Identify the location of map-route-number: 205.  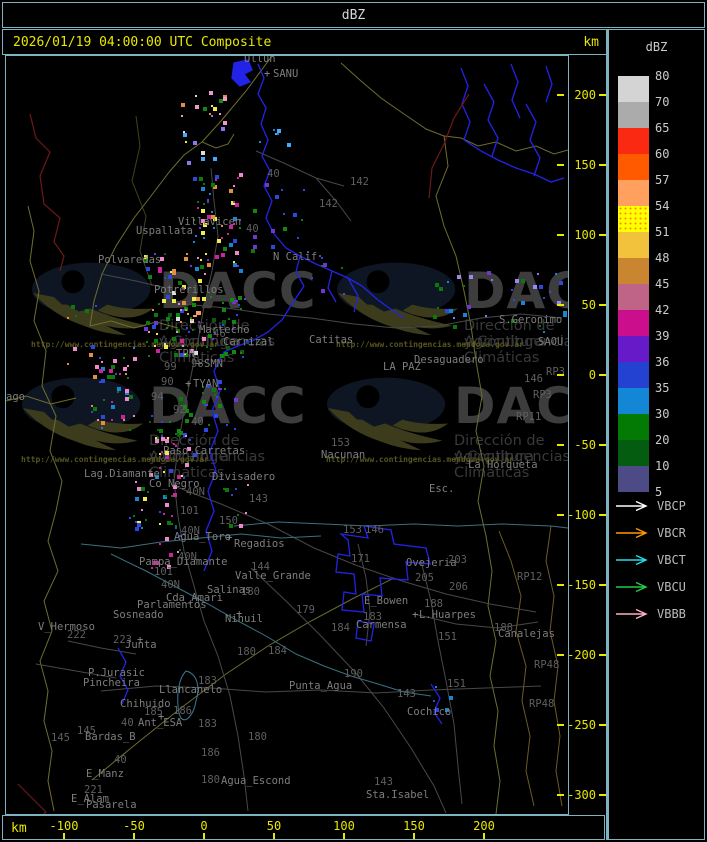
(424, 578).